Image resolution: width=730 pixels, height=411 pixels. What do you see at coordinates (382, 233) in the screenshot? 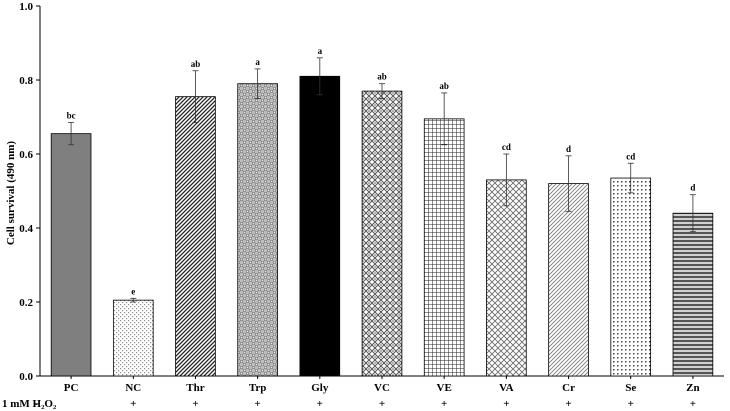
I see `bar-vc` at bounding box center [382, 233].